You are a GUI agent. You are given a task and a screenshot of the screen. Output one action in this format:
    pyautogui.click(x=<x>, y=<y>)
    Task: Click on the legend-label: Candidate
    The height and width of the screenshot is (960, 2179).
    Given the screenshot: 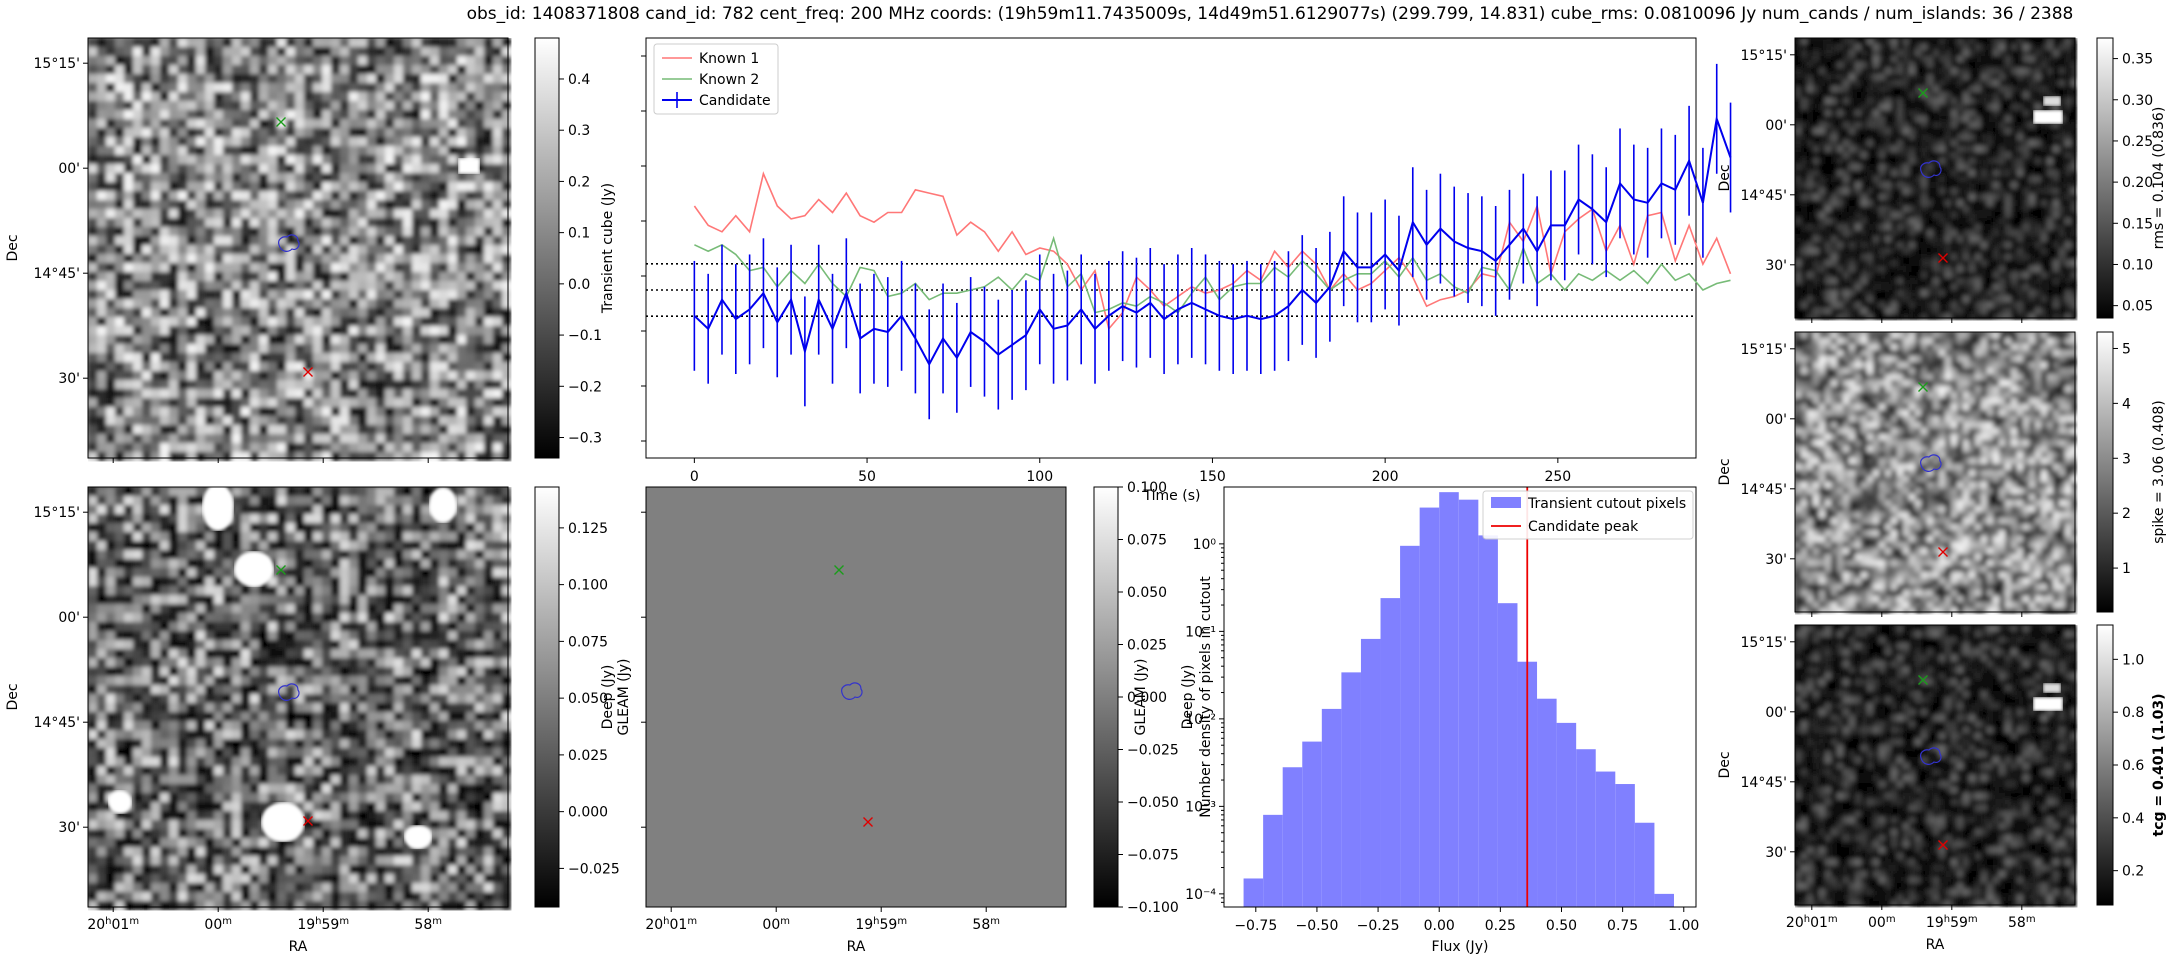 What is the action you would take?
    pyautogui.click(x=735, y=101)
    